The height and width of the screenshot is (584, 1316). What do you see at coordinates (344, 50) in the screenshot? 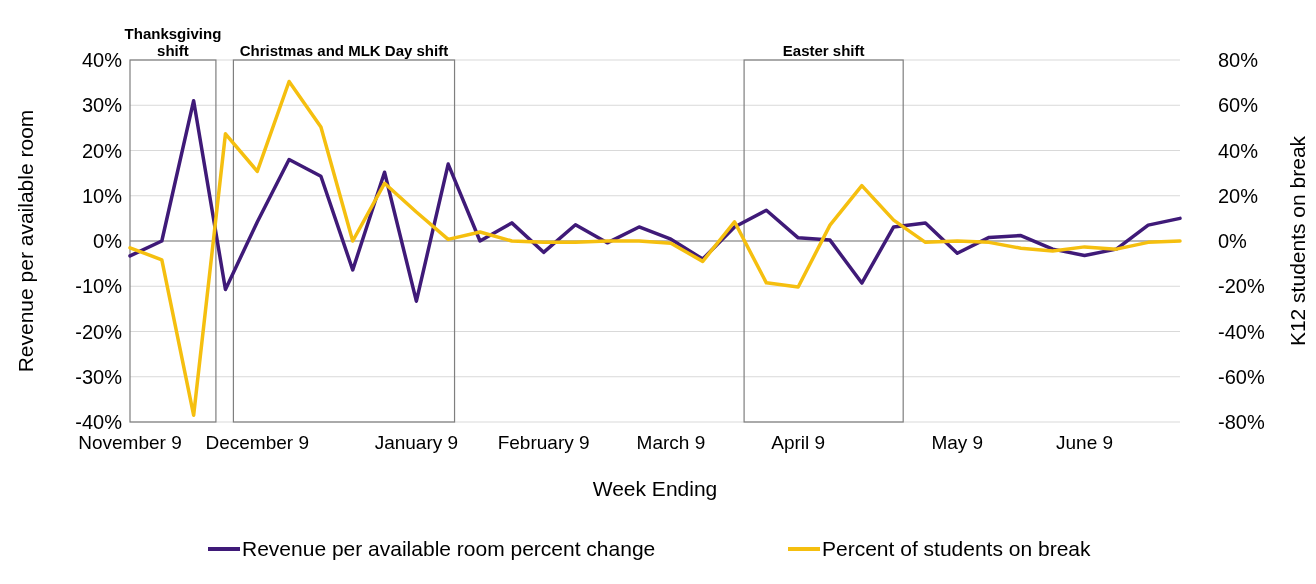
I see `text: Christmas and MLK Day shift` at bounding box center [344, 50].